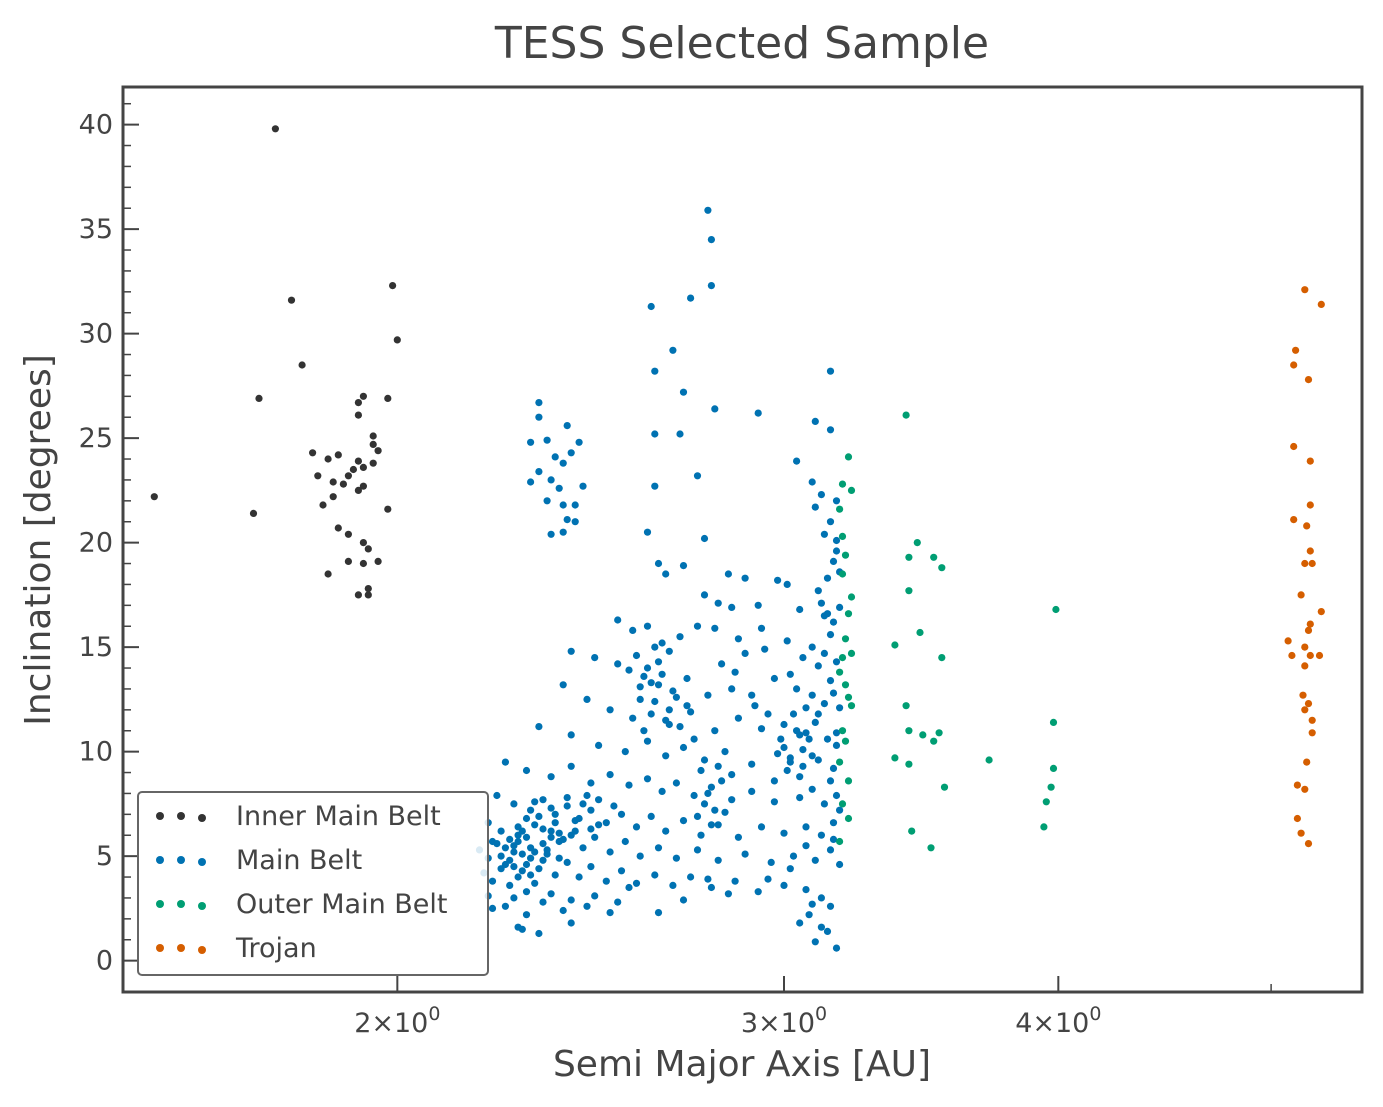 This screenshot has height=1107, width=1383. I want to click on legend-label: Main Belt, so click(299, 860).